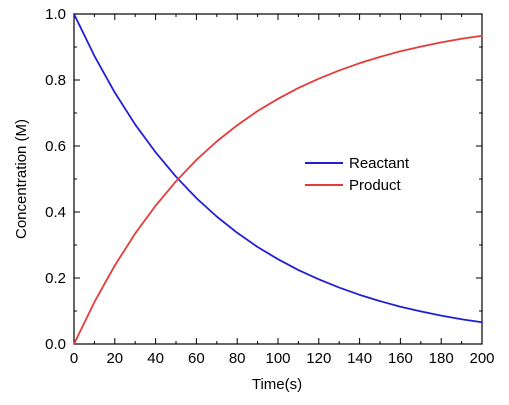  What do you see at coordinates (55, 212) in the screenshot?
I see `y-tick-label: 0.4` at bounding box center [55, 212].